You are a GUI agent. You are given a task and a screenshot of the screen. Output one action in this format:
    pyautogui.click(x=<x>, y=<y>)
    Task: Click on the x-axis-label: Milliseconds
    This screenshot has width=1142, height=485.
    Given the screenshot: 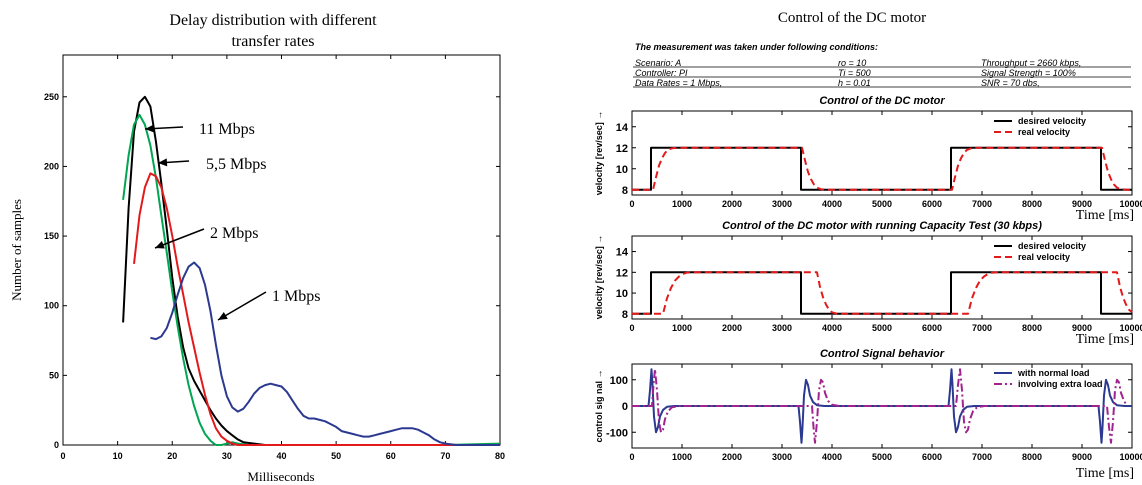 What is the action you would take?
    pyautogui.click(x=280, y=476)
    